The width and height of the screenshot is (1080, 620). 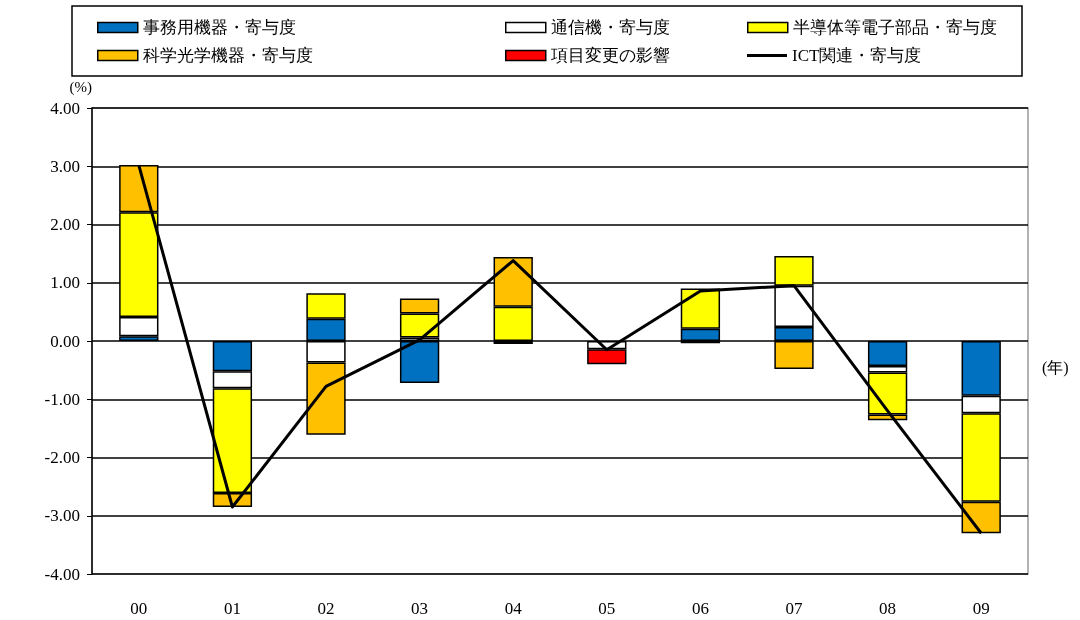 What do you see at coordinates (610, 27) in the screenshot?
I see `legend-label: 通信機・寄与度` at bounding box center [610, 27].